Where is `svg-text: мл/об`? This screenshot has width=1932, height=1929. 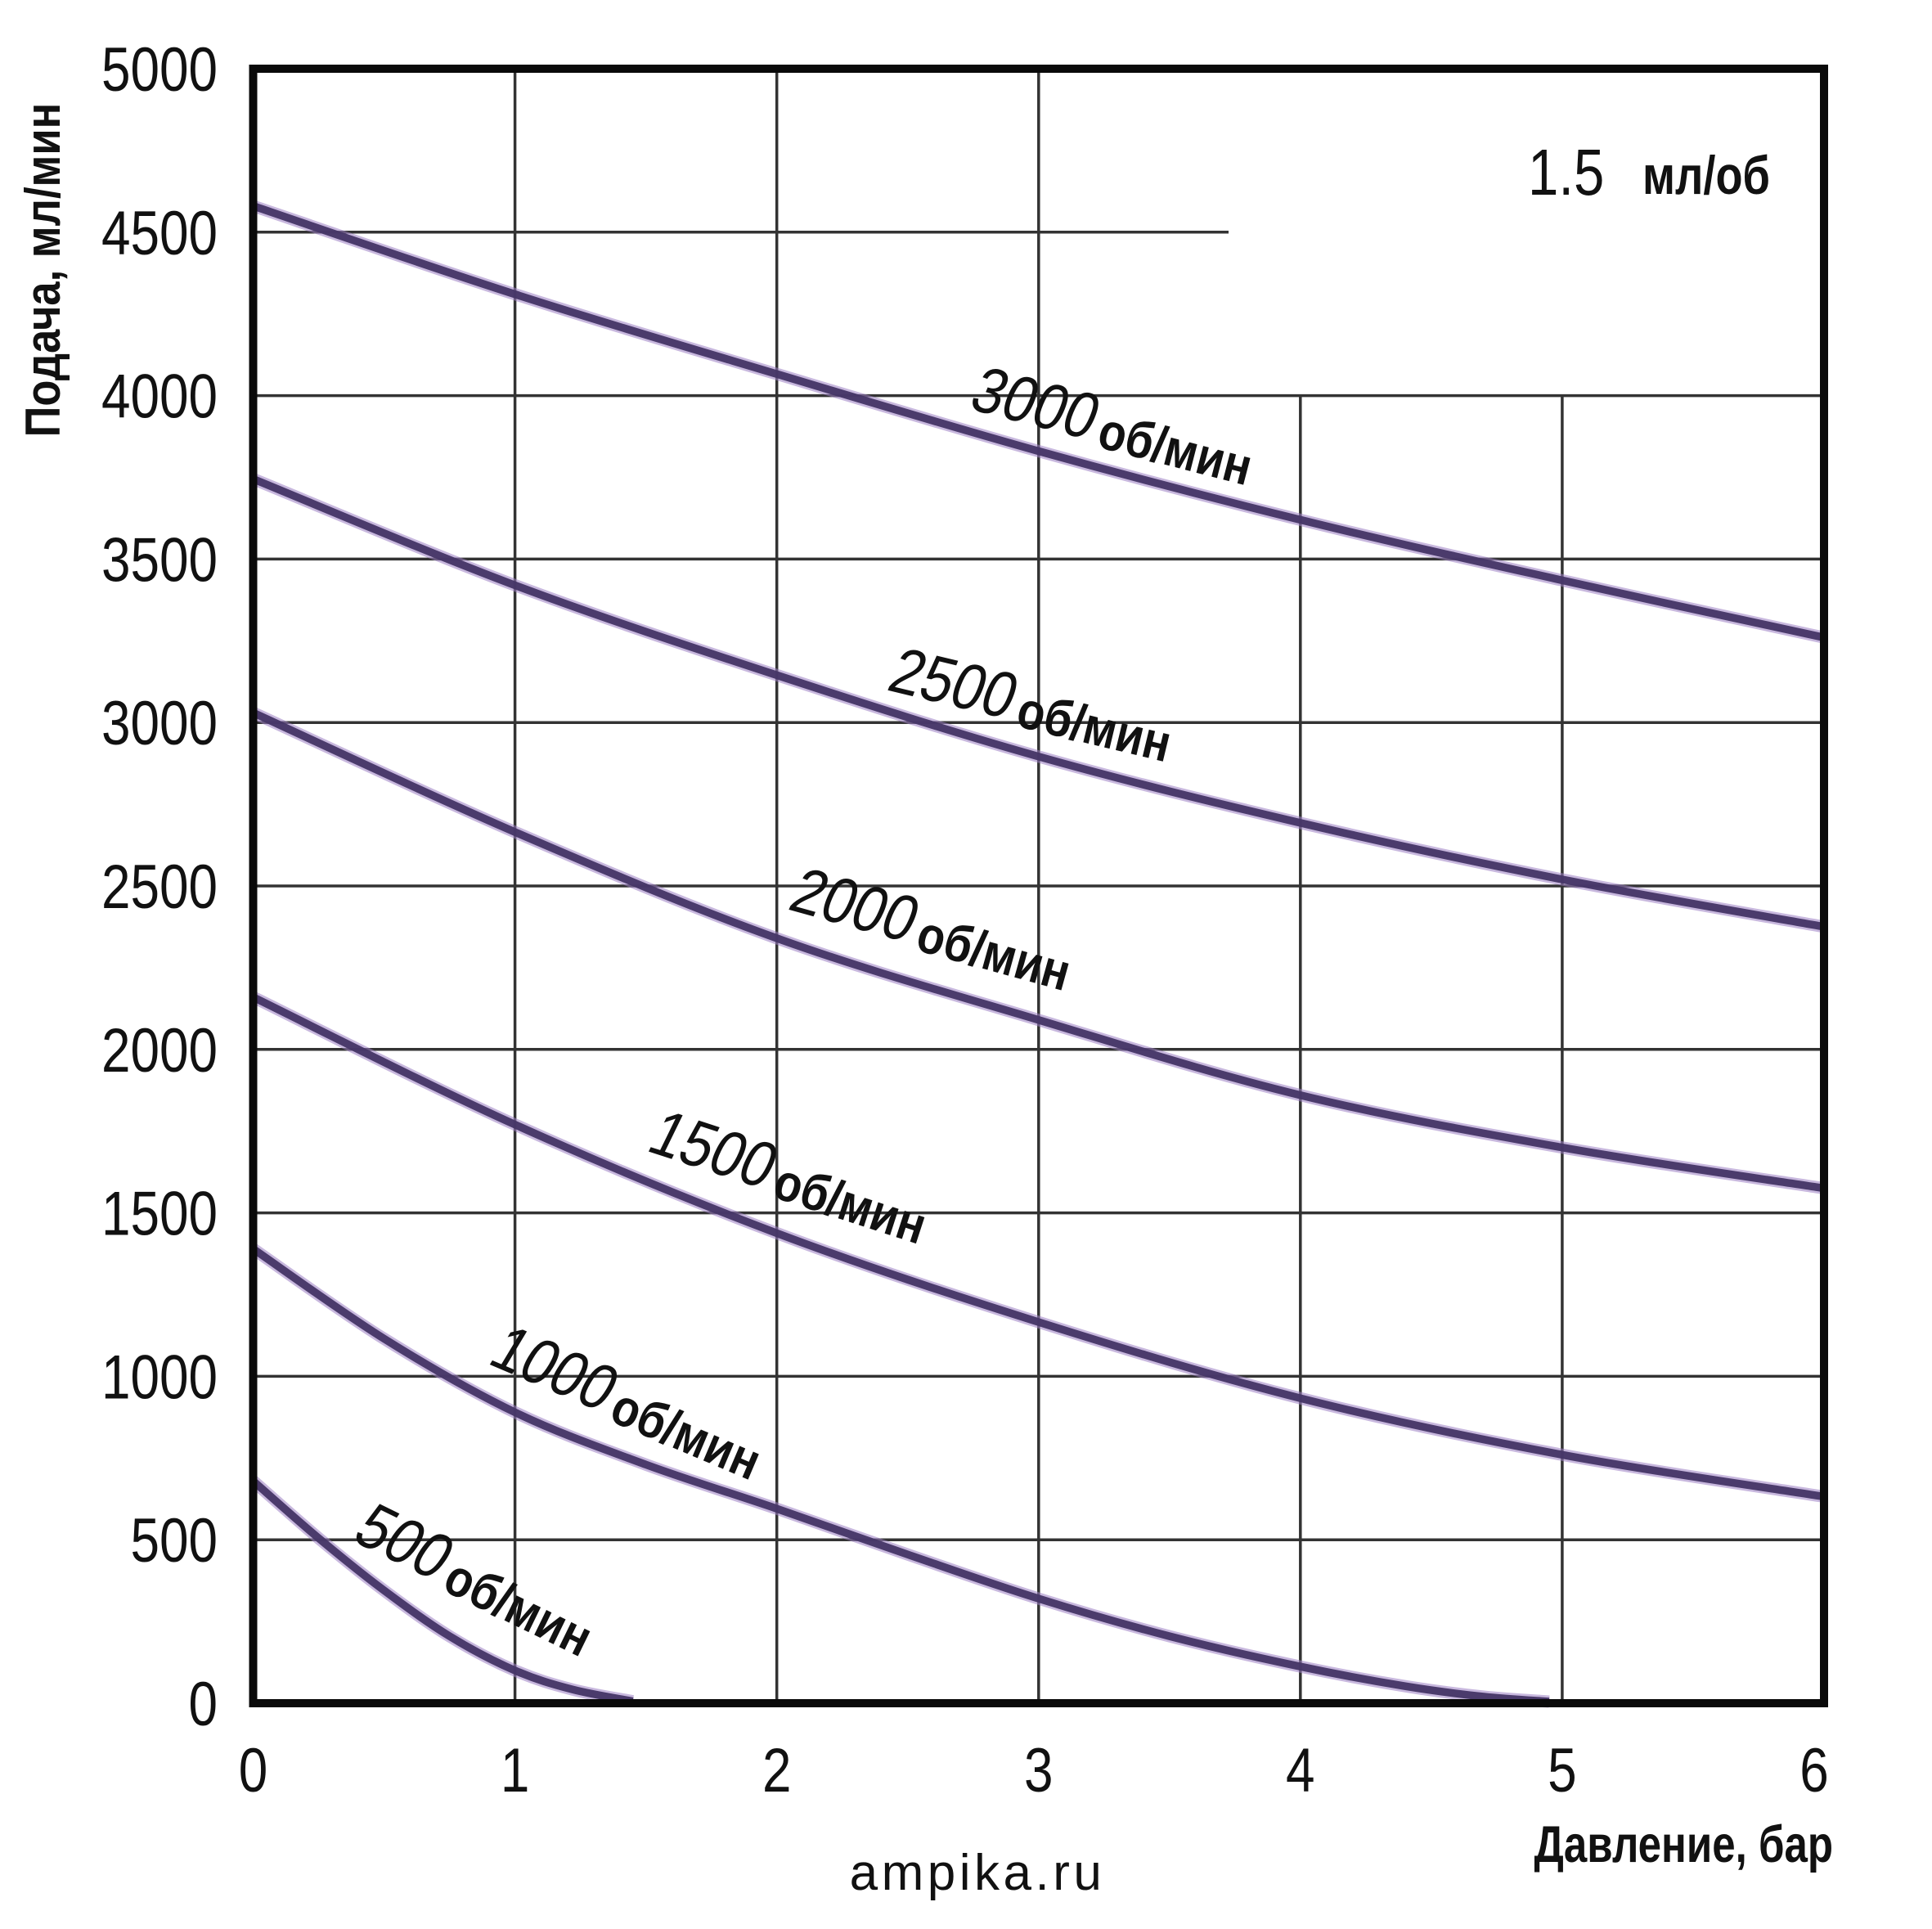 svg-text: мл/об is located at coordinates (1706, 175).